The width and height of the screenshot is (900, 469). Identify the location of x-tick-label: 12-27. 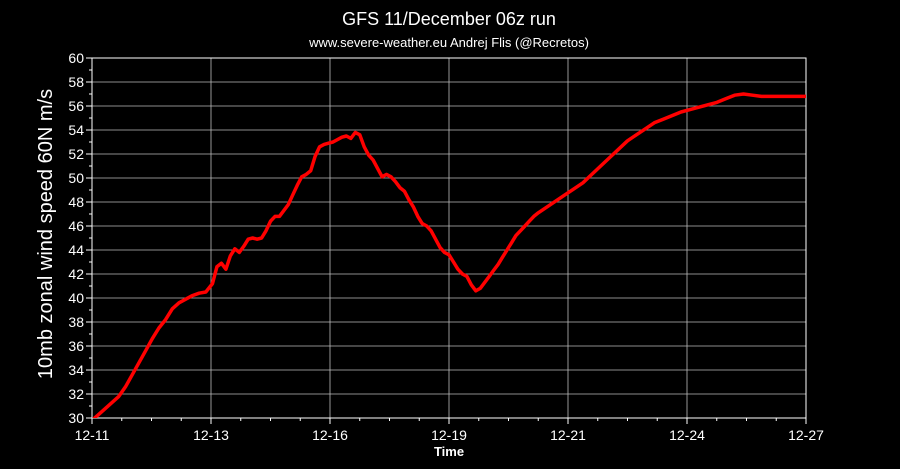
(806, 435).